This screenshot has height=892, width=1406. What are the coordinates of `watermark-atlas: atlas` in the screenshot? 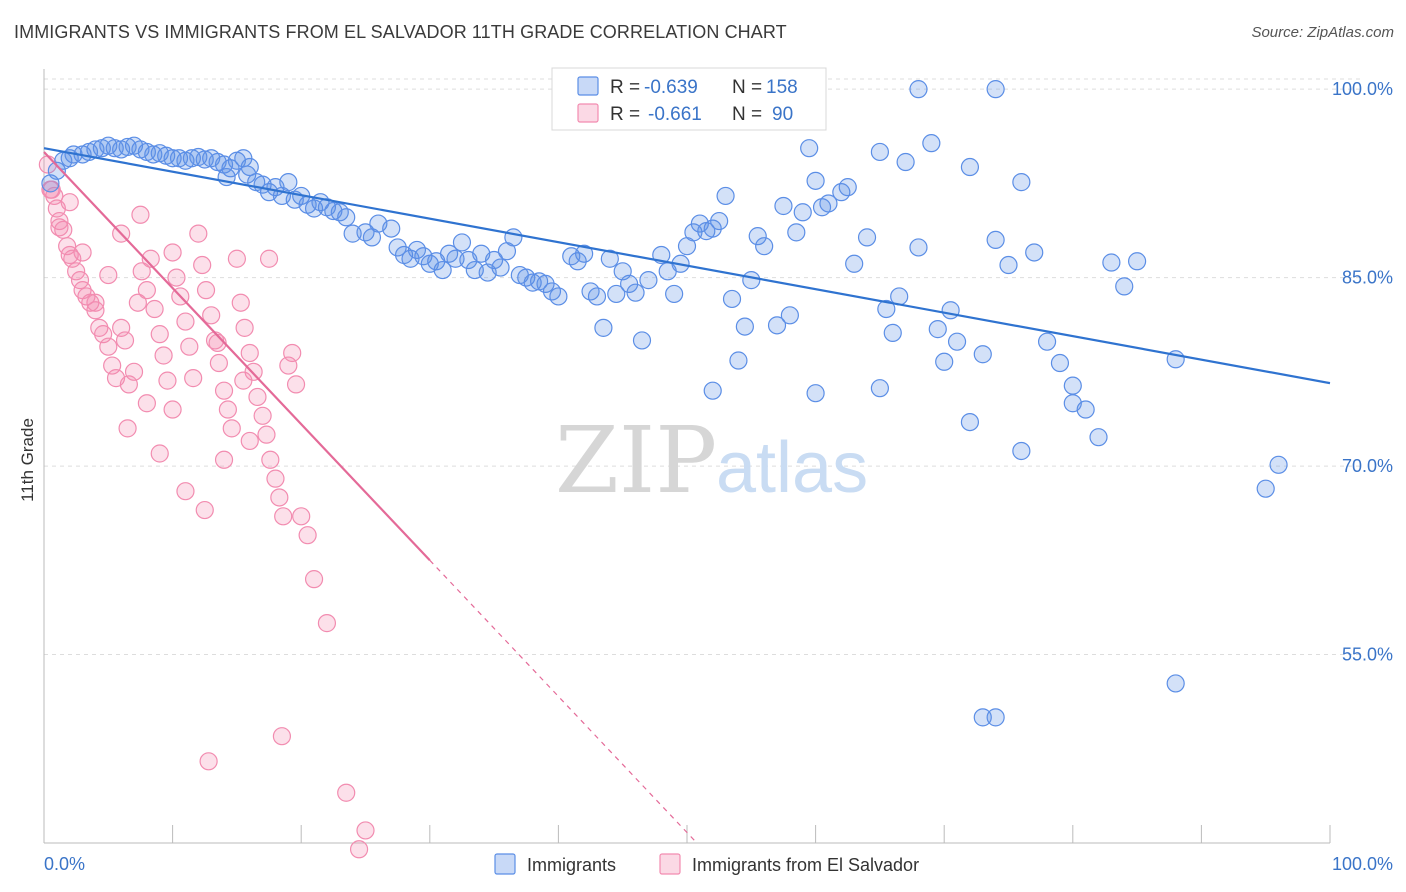 It's located at (792, 468).